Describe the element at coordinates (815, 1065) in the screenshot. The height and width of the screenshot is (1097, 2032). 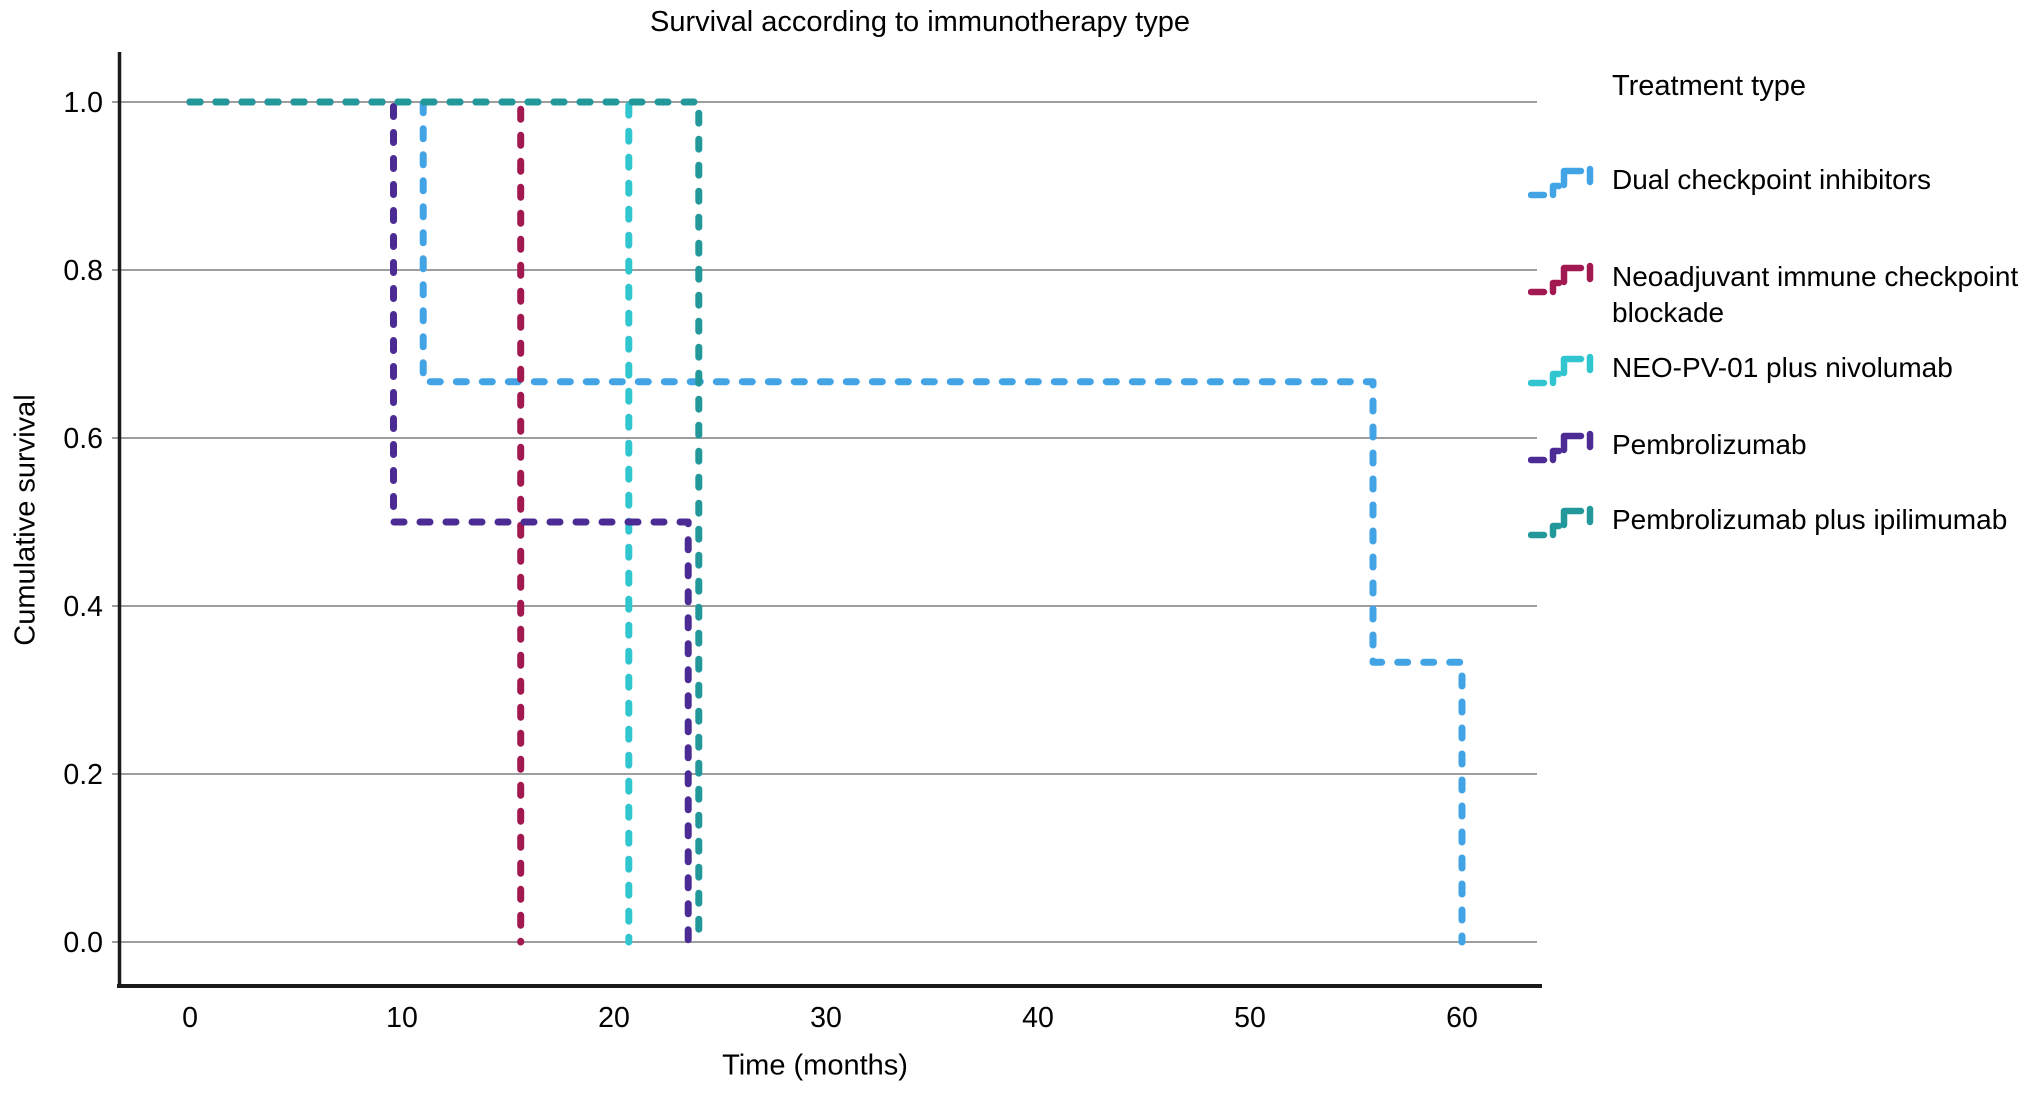
I see `x-axis-label: Time (months)` at that location.